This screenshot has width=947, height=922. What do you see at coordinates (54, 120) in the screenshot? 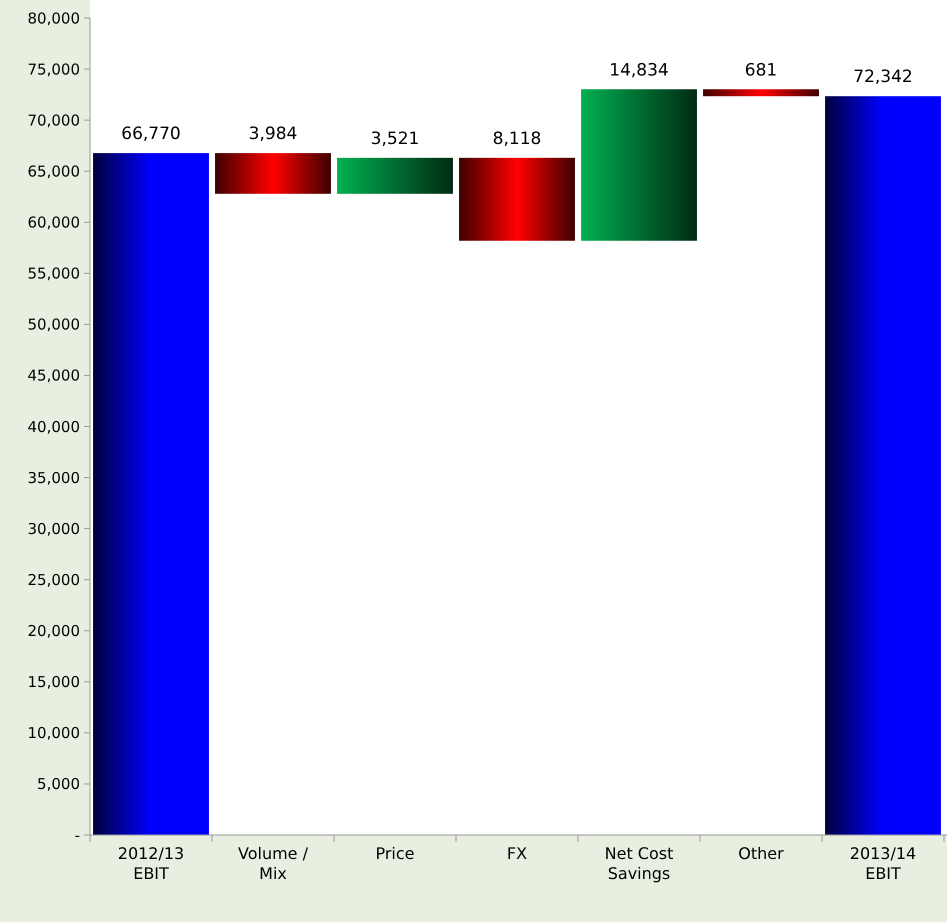
I see `y-tick-label: 70,000` at bounding box center [54, 120].